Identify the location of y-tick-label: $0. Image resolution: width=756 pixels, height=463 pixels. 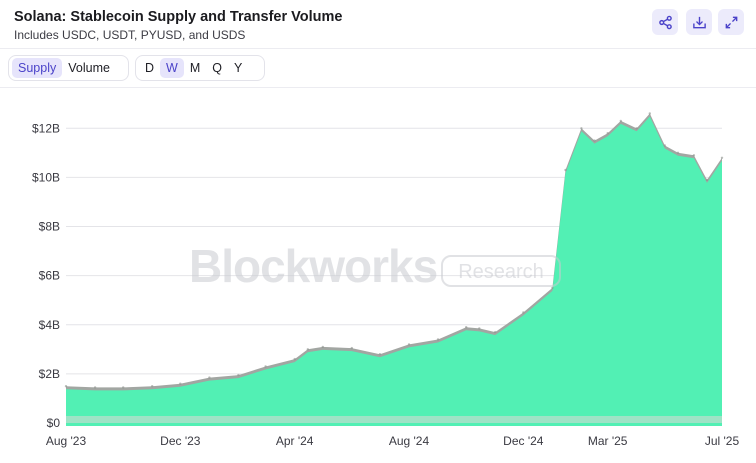
(54, 423).